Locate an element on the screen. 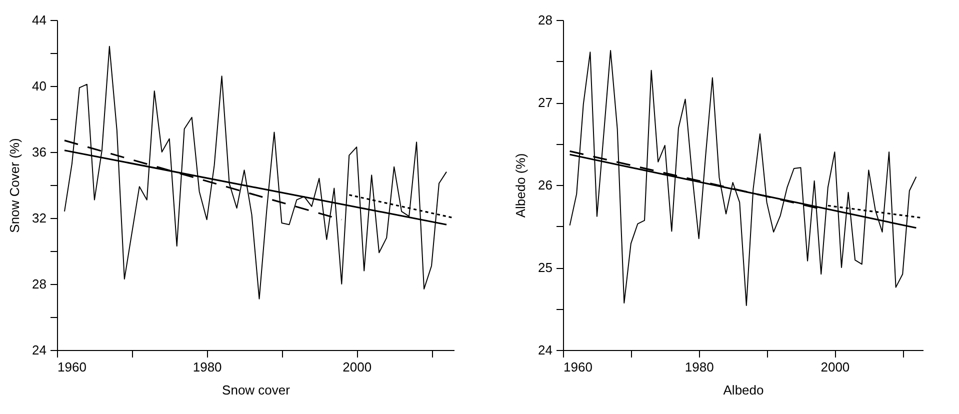 The width and height of the screenshot is (959, 414). y-tick-label: 26 is located at coordinates (545, 185).